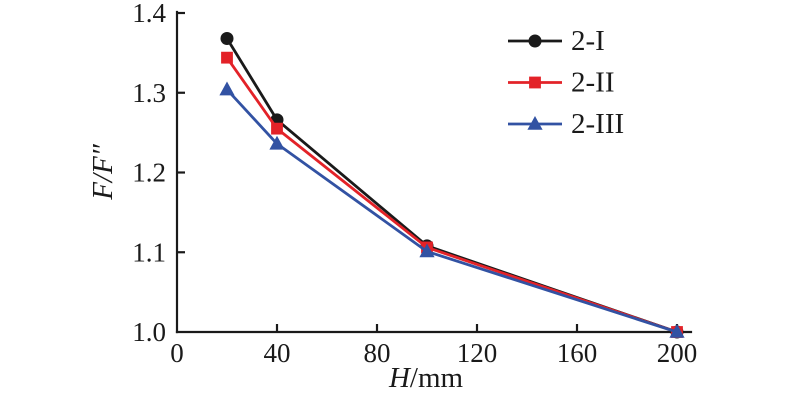 The image size is (800, 402). What do you see at coordinates (588, 41) in the screenshot?
I see `legend-label-2-I: 2-I` at bounding box center [588, 41].